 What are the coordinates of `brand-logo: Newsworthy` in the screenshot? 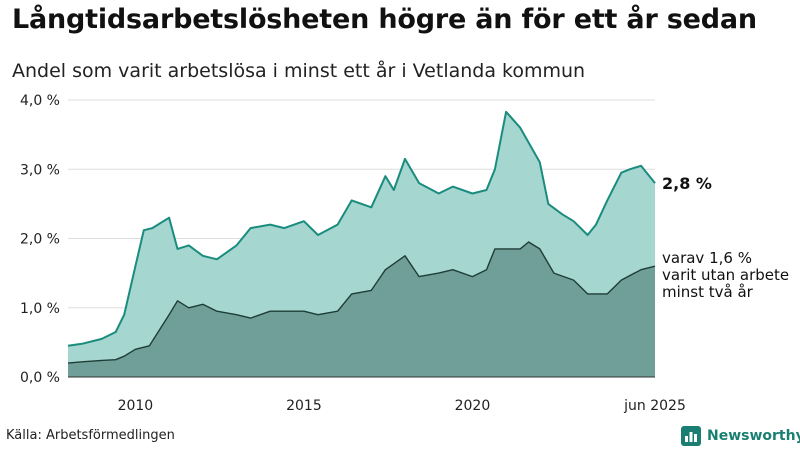 It's located at (740, 436).